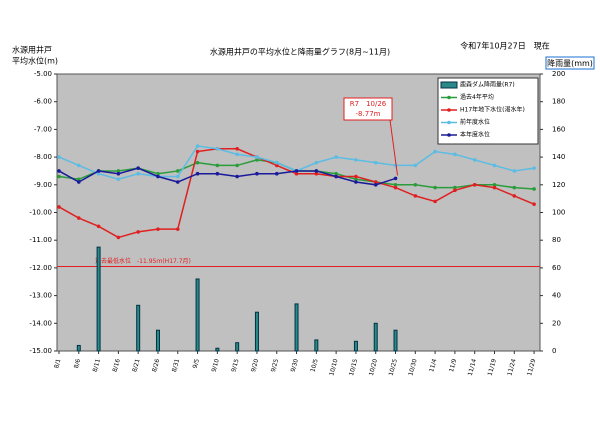 This screenshot has height=427, width=600. Describe the element at coordinates (32, 50) in the screenshot. I see `y-axis-label: 水源用井戸` at that location.